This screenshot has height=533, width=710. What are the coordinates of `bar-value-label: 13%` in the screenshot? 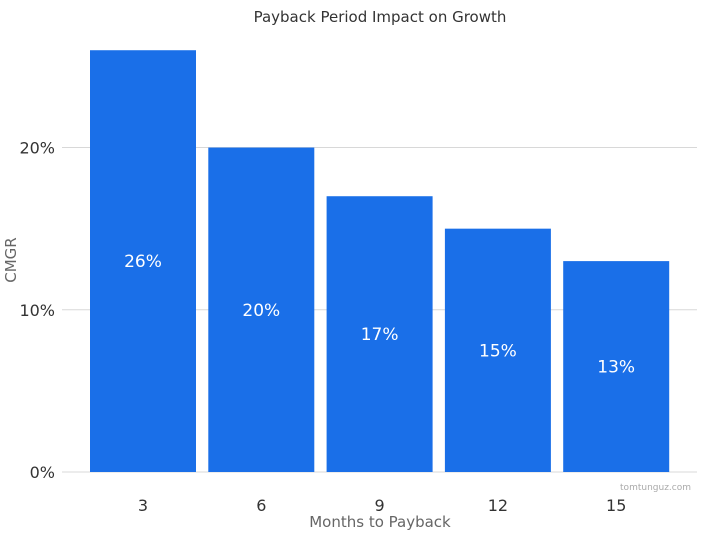 It's located at (616, 368).